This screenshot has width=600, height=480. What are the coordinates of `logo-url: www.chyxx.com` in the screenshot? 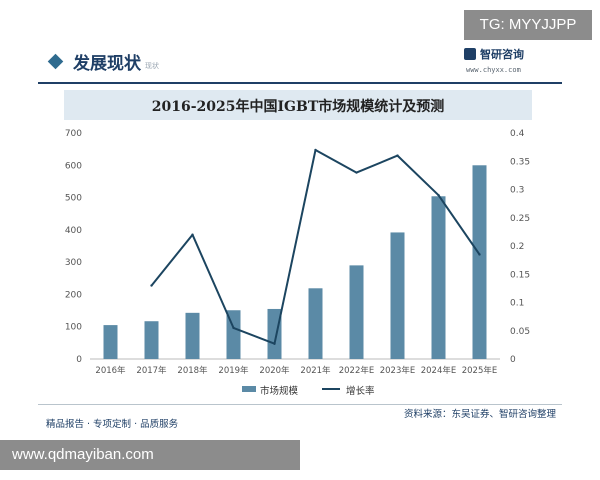 It's located at (493, 70).